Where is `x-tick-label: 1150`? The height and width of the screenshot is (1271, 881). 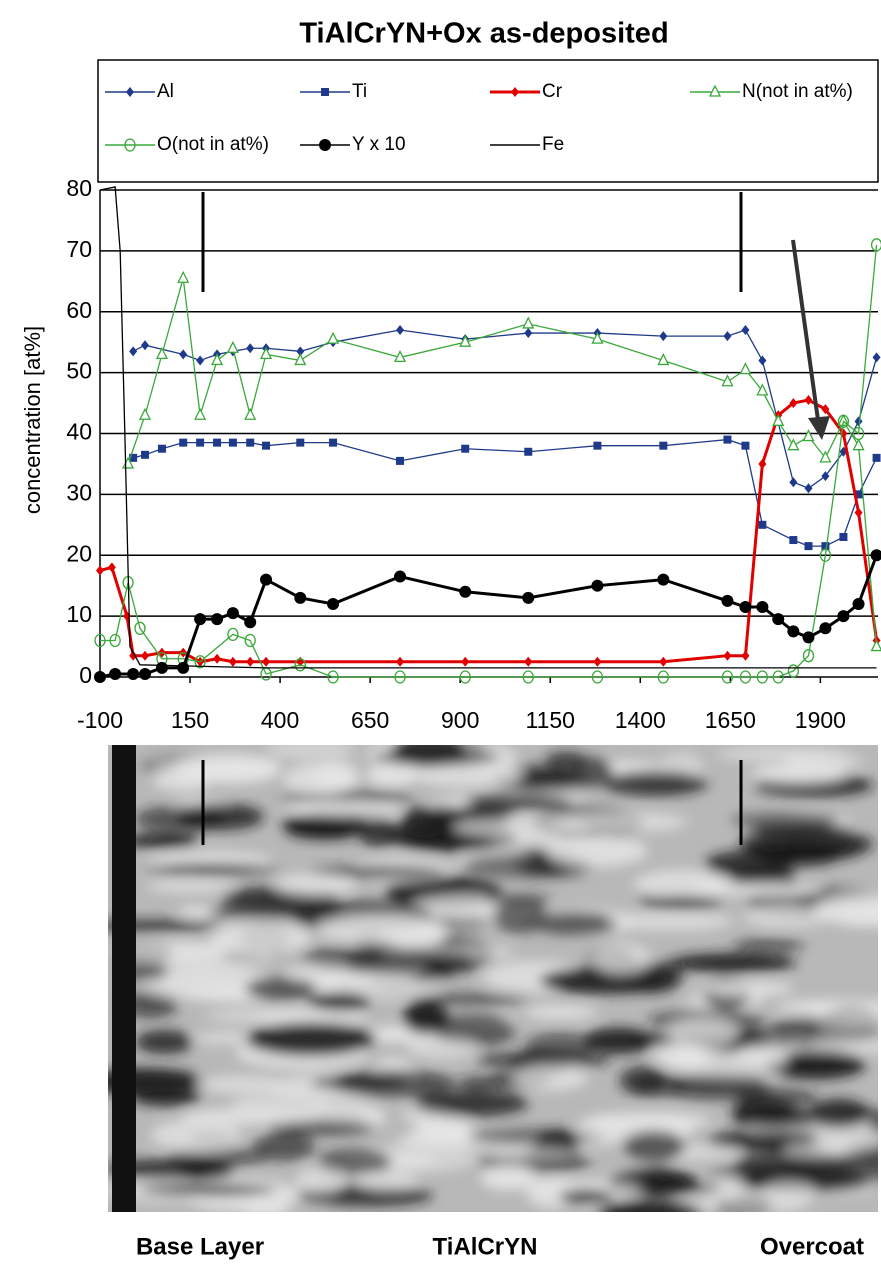
x-tick-label: 1150 is located at coordinates (549, 720).